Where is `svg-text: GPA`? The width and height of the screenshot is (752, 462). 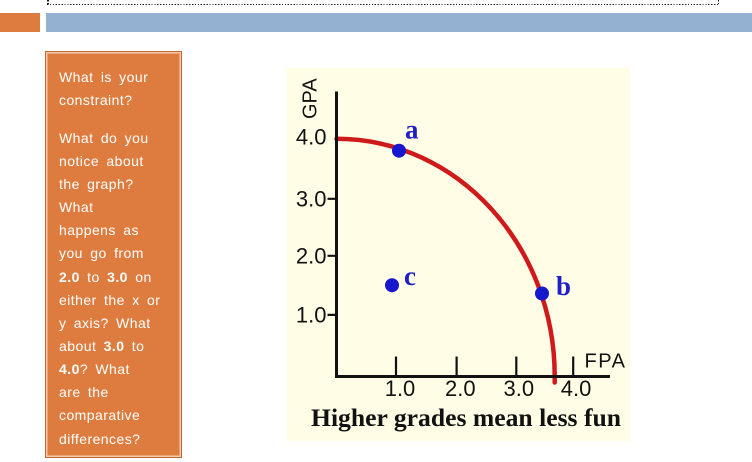 svg-text: GPA is located at coordinates (311, 98).